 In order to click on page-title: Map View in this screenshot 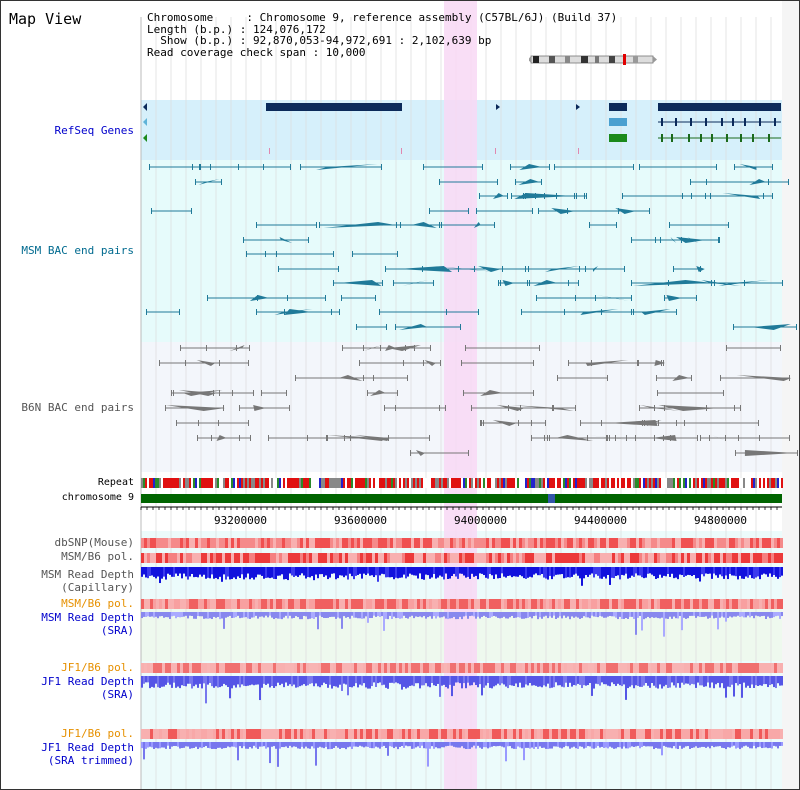, I will do `click(45, 19)`.